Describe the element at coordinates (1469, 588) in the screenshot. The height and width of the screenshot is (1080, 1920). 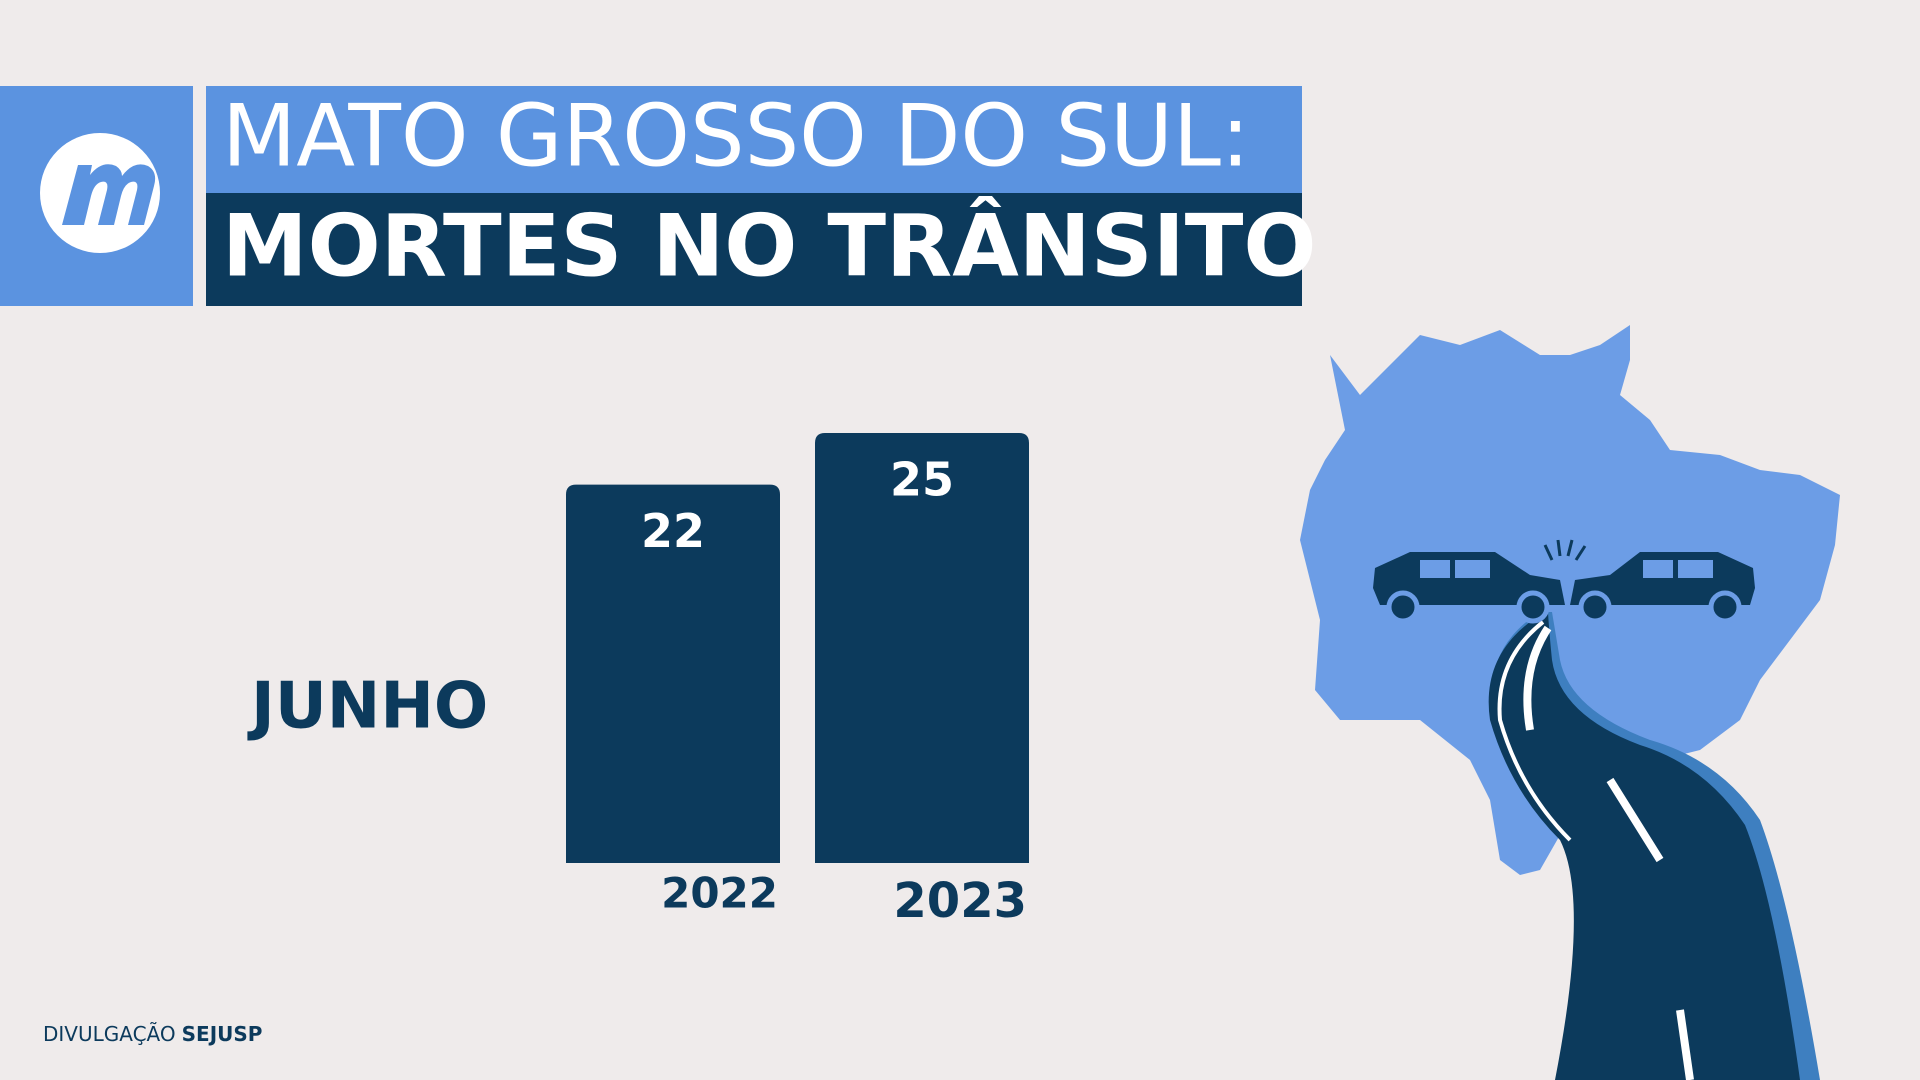
I see `car-left` at that location.